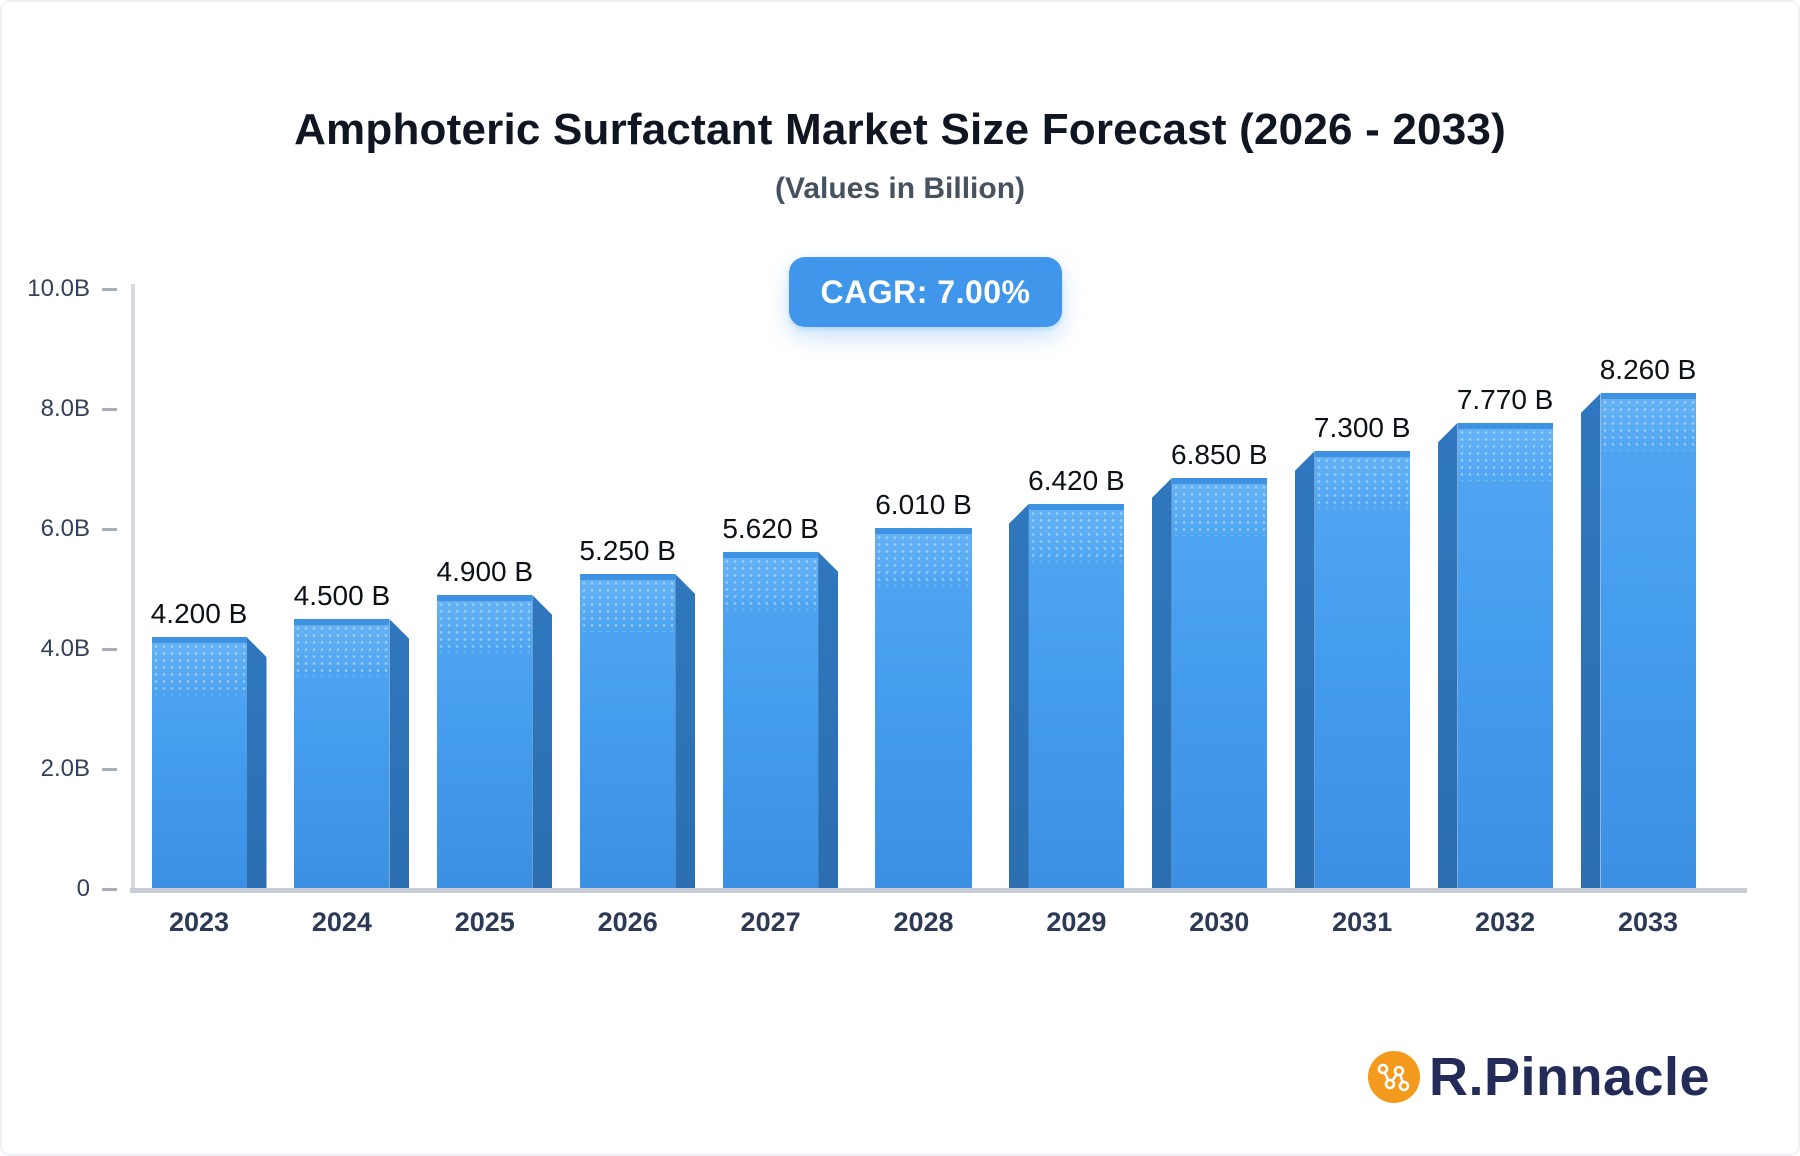  I want to click on bar-value-label: 7.300 B, so click(1362, 427).